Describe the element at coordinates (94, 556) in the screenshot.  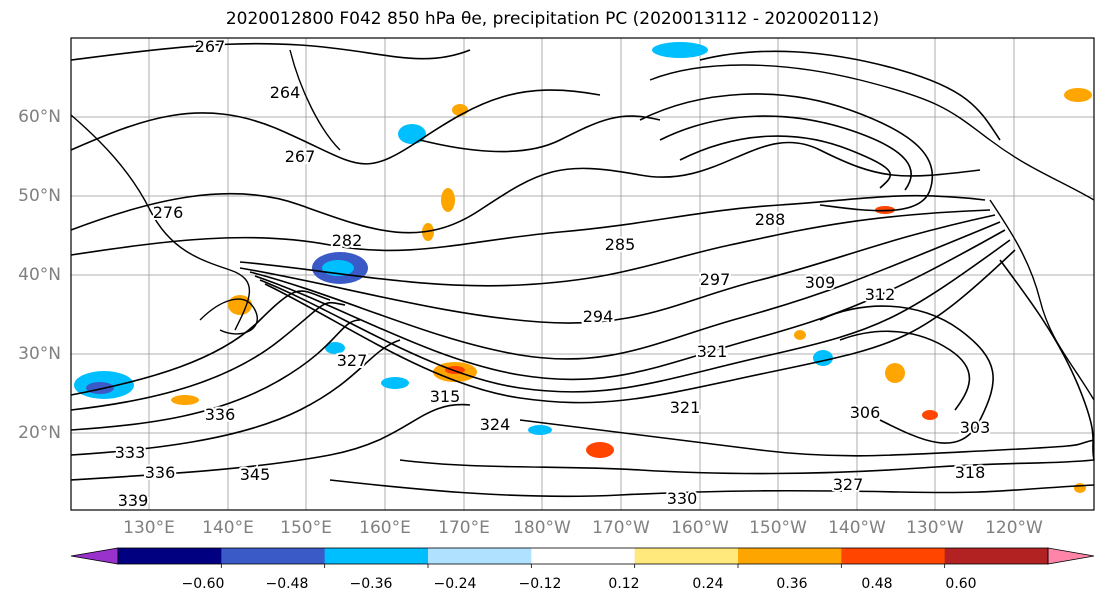
I see `colorbar-extend-min` at that location.